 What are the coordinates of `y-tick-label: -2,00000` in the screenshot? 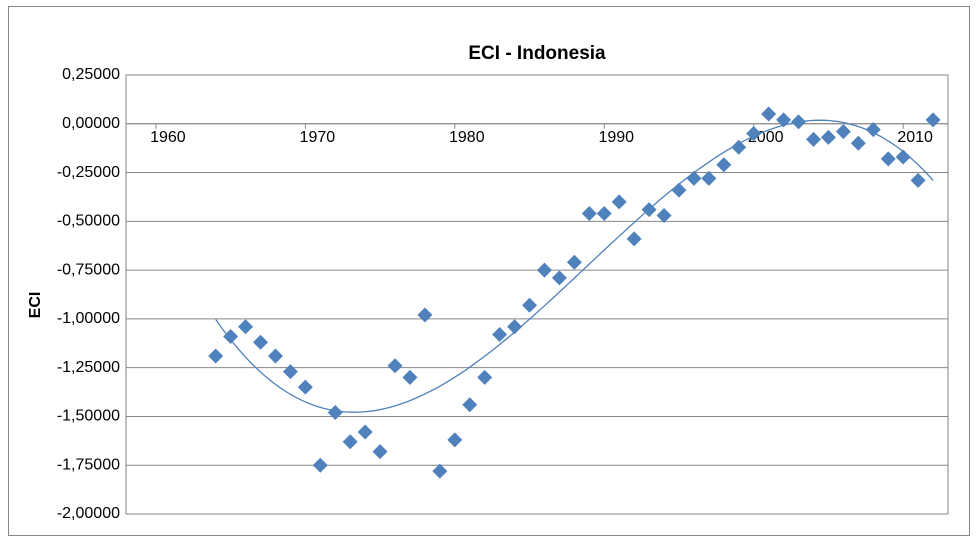 It's located at (88, 513).